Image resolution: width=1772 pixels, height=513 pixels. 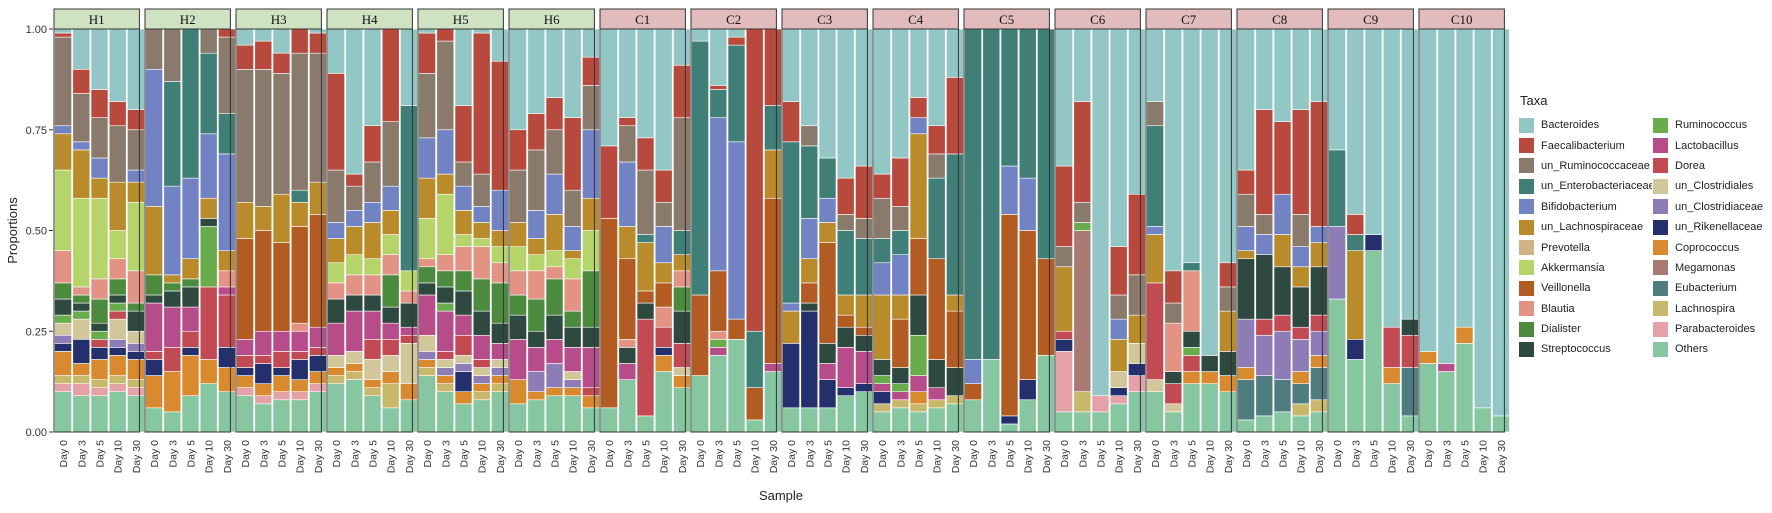 I want to click on x-tick-label: Day 3, so click(x=82, y=454).